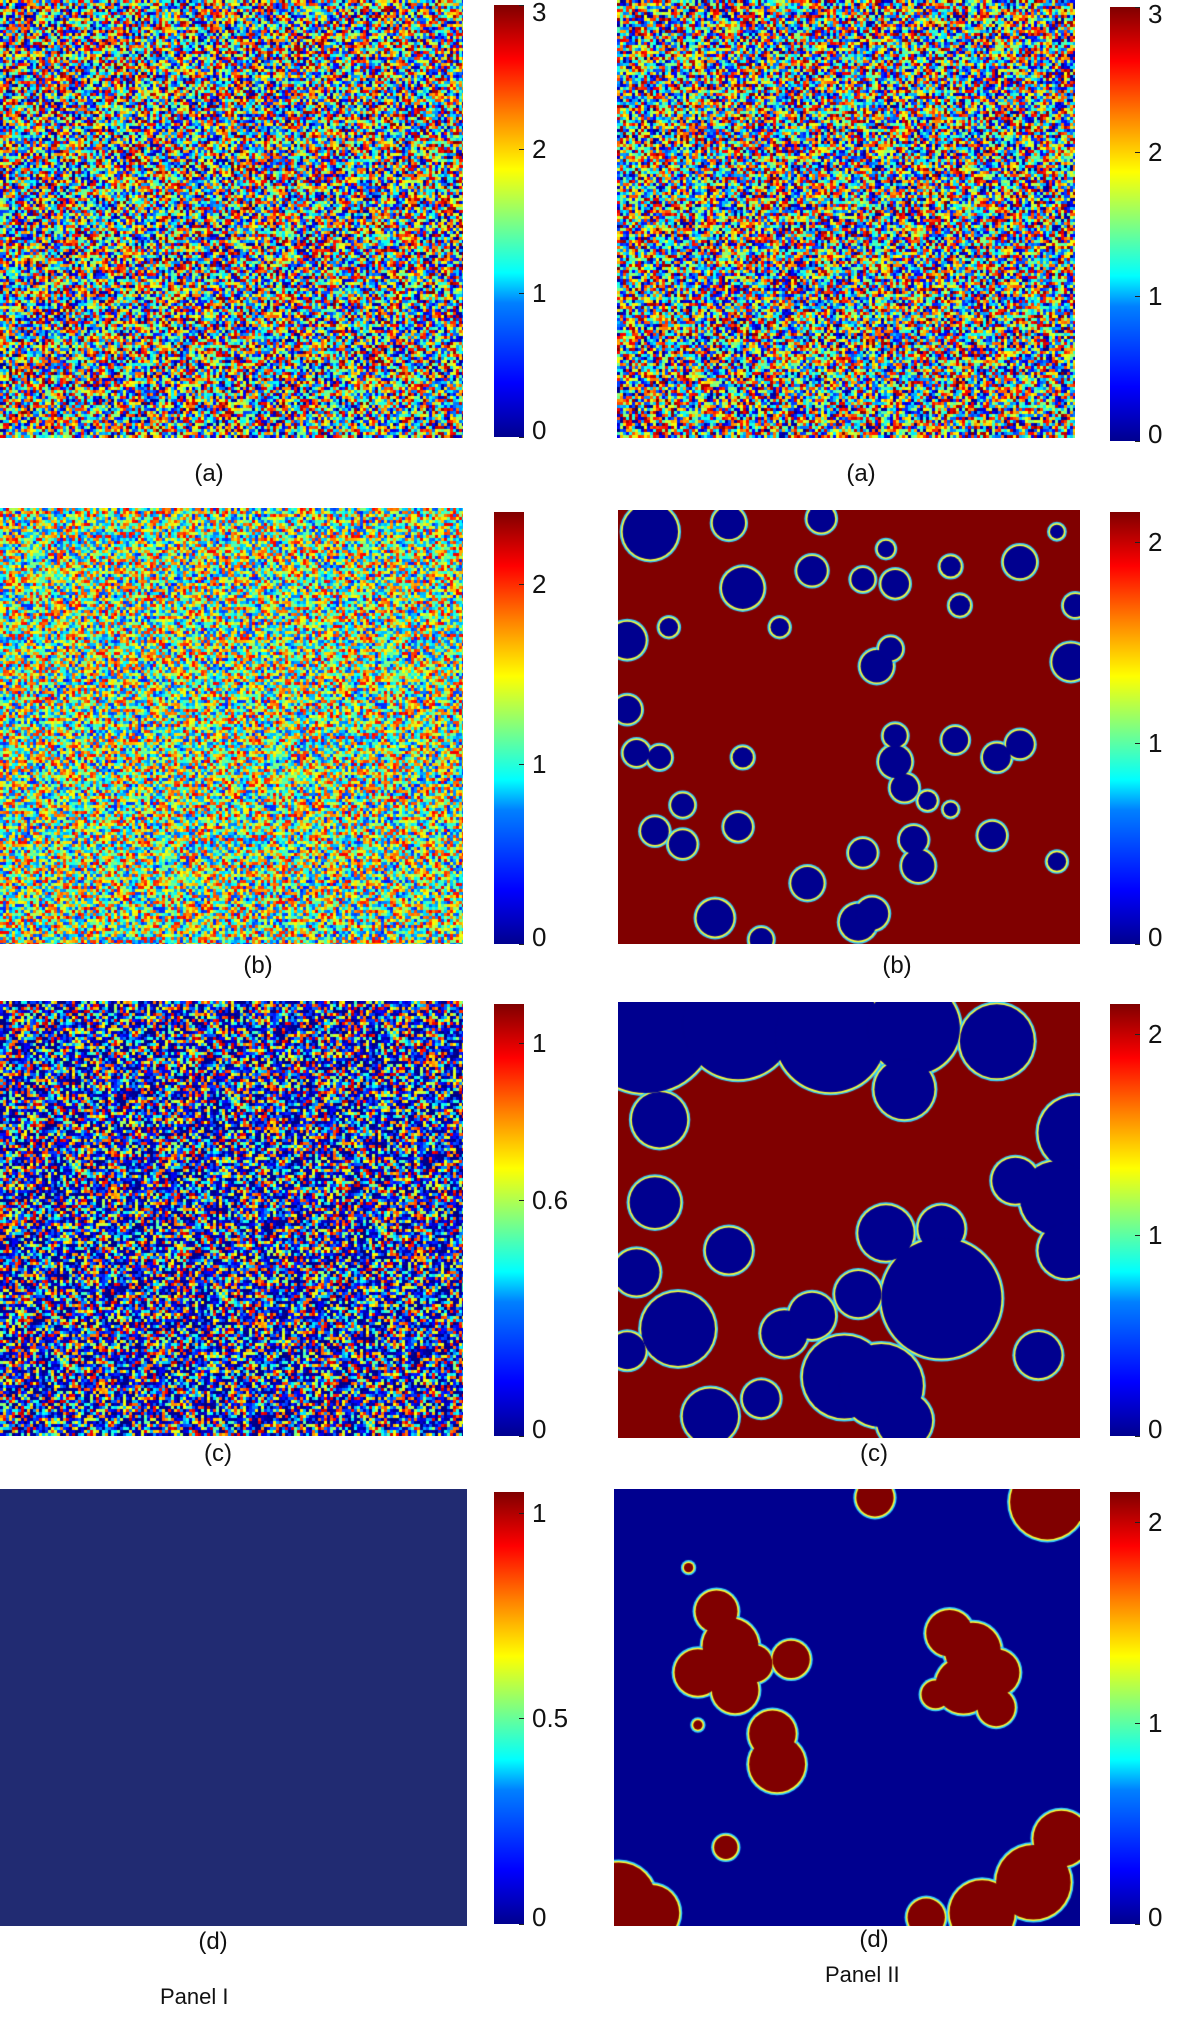  I want to click on panel-title-2: Panel II, so click(862, 1974).